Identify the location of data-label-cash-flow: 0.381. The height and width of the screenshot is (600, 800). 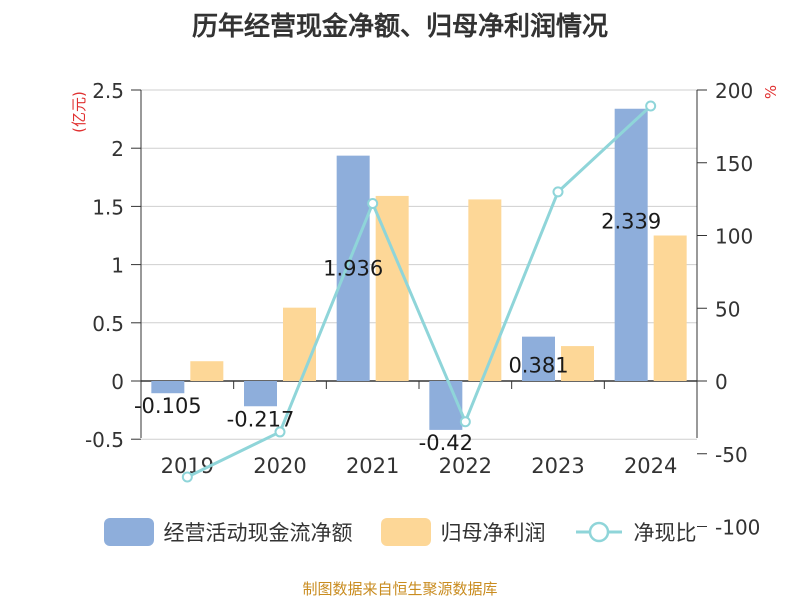
(538, 366).